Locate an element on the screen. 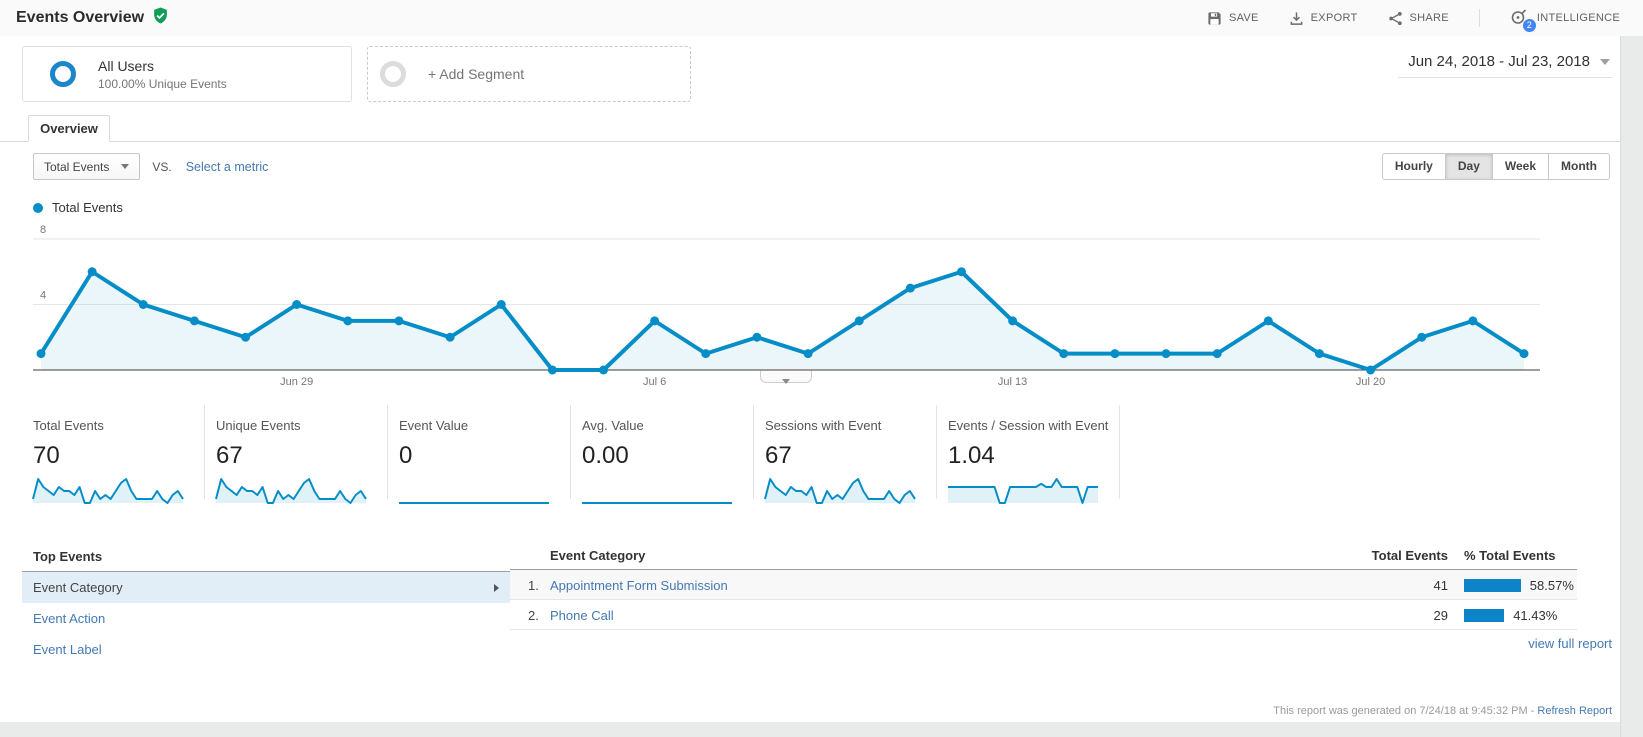  table-row: 1. Appointment Form Submission 41 58.57% is located at coordinates (1043, 585).